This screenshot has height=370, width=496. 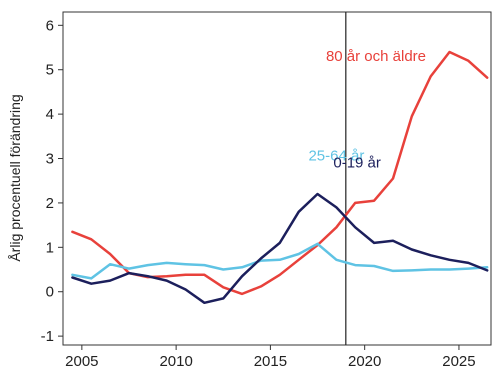 I want to click on x-tick-label: 2010, so click(x=175, y=361).